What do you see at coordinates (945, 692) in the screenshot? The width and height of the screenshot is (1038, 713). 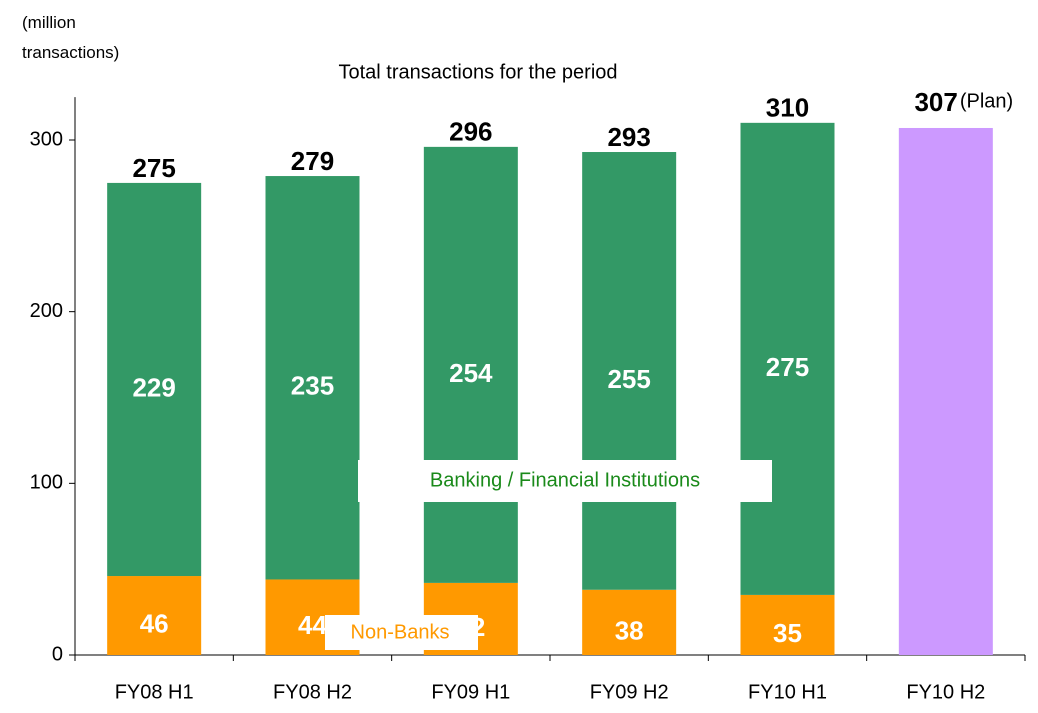 I see `x-tick-label: FY10 H2` at bounding box center [945, 692].